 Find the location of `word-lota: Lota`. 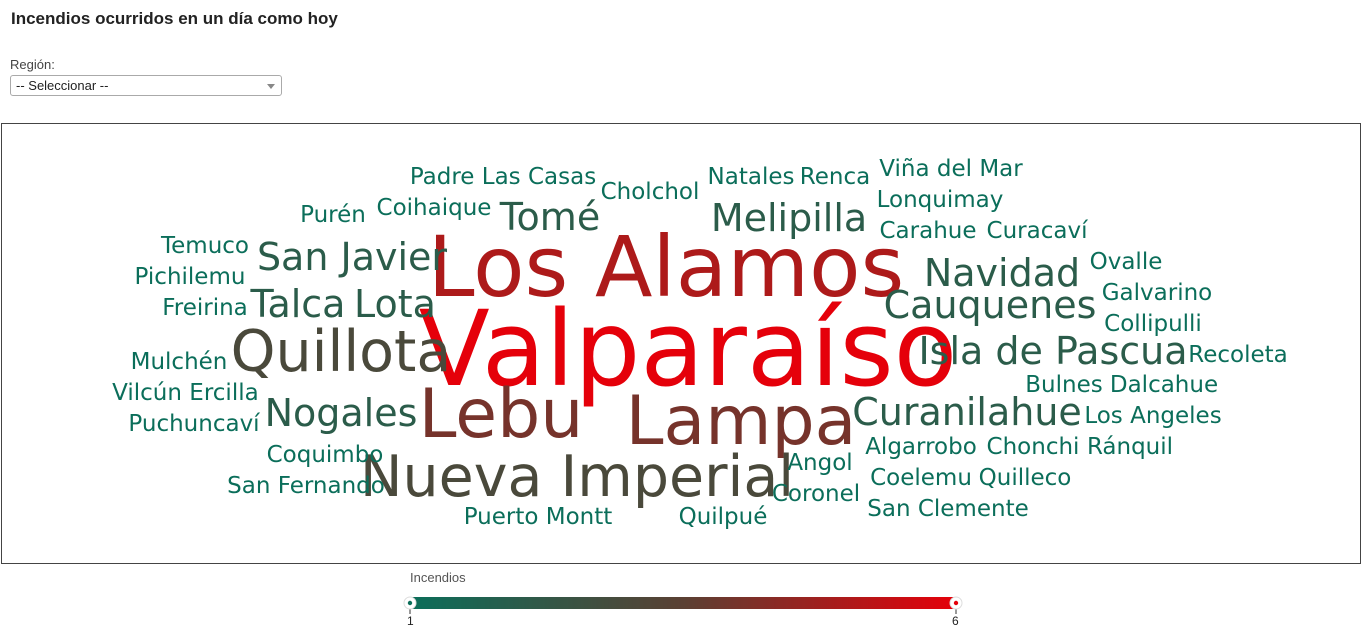

word-lota: Lota is located at coordinates (395, 304).